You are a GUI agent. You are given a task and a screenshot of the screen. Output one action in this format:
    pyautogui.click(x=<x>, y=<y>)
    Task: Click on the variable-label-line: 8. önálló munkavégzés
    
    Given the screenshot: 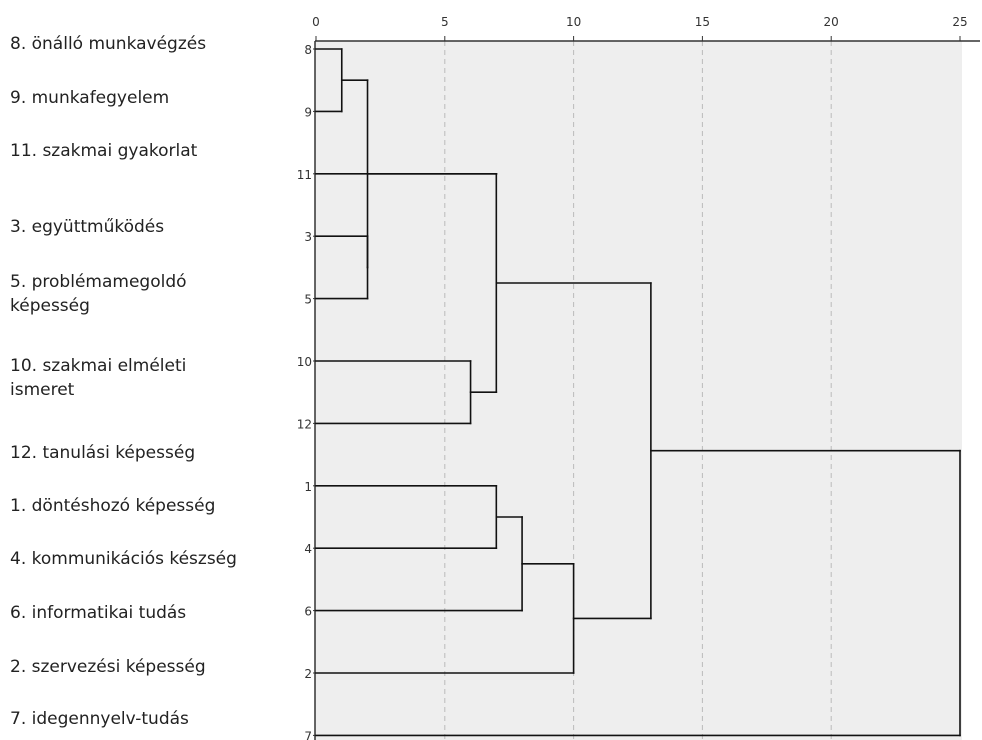 What is the action you would take?
    pyautogui.click(x=108, y=44)
    